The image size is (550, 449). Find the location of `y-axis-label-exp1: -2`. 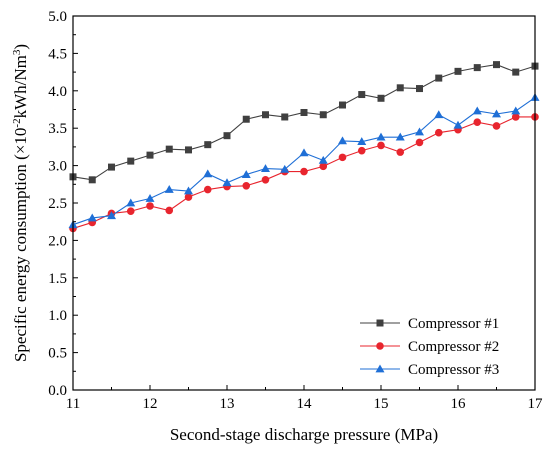

y-axis-label-exp1: -2 is located at coordinates (17, 122).